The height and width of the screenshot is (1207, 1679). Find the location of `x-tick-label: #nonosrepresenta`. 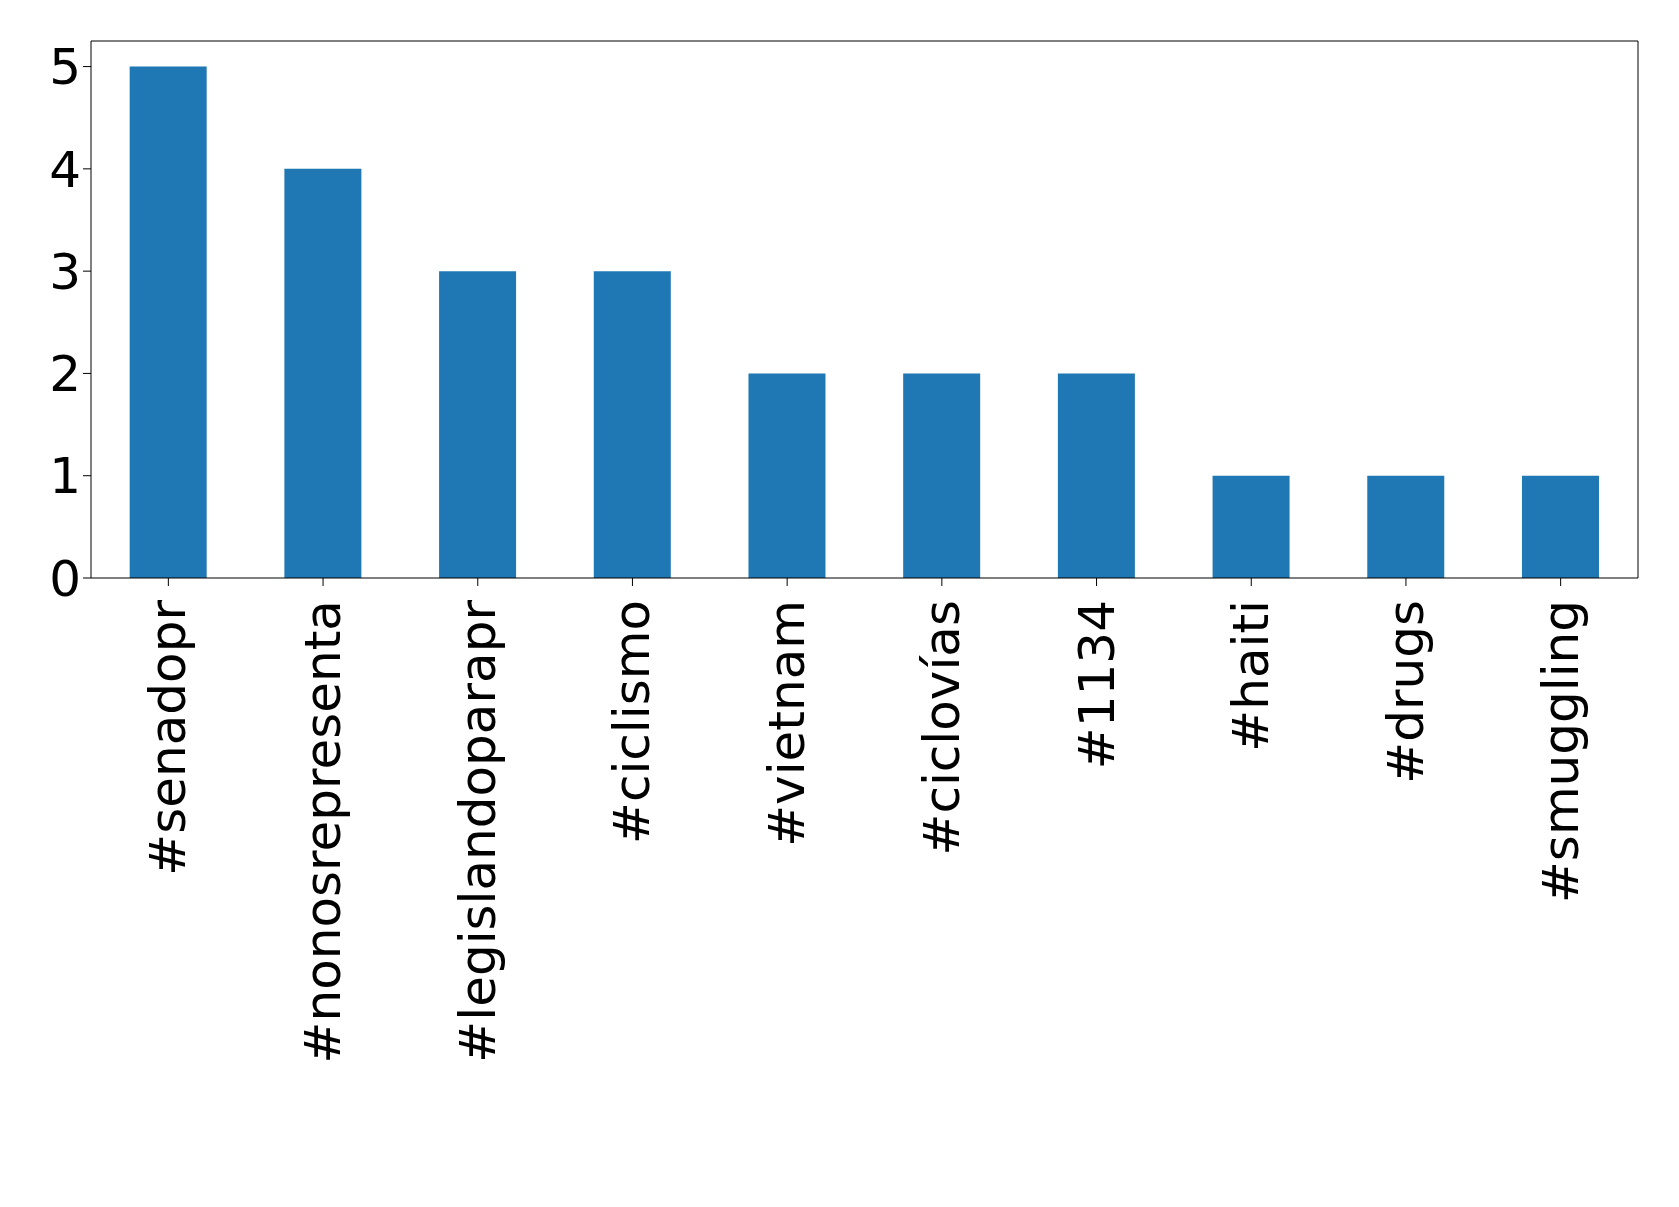

x-tick-label: #nonosrepresenta is located at coordinates (323, 832).